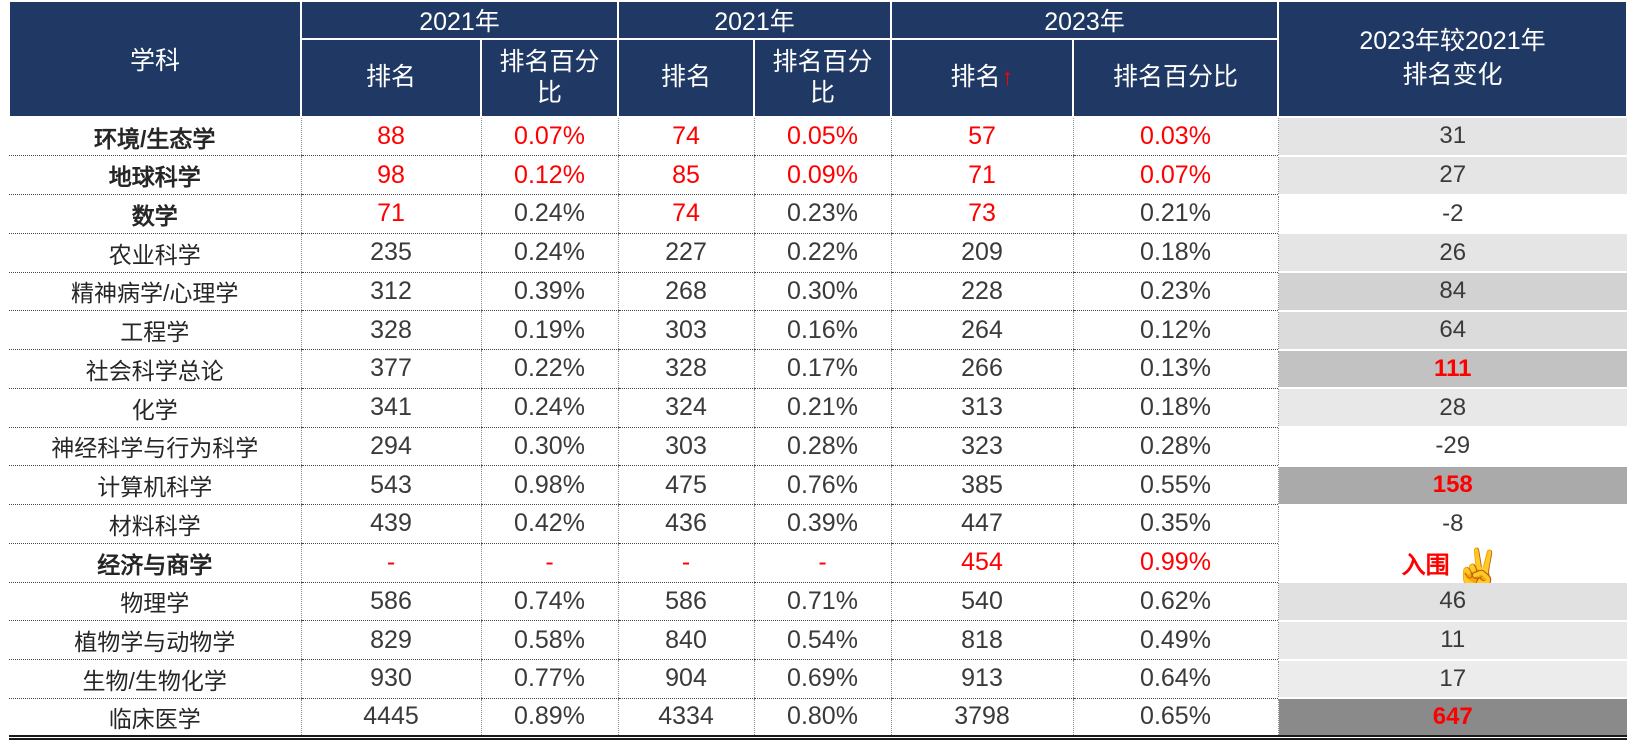 This screenshot has width=1634, height=740. I want to click on table-row: 社会科学总论 377 0.22% 328 0.17% 266 0.13% 111, so click(818, 369).